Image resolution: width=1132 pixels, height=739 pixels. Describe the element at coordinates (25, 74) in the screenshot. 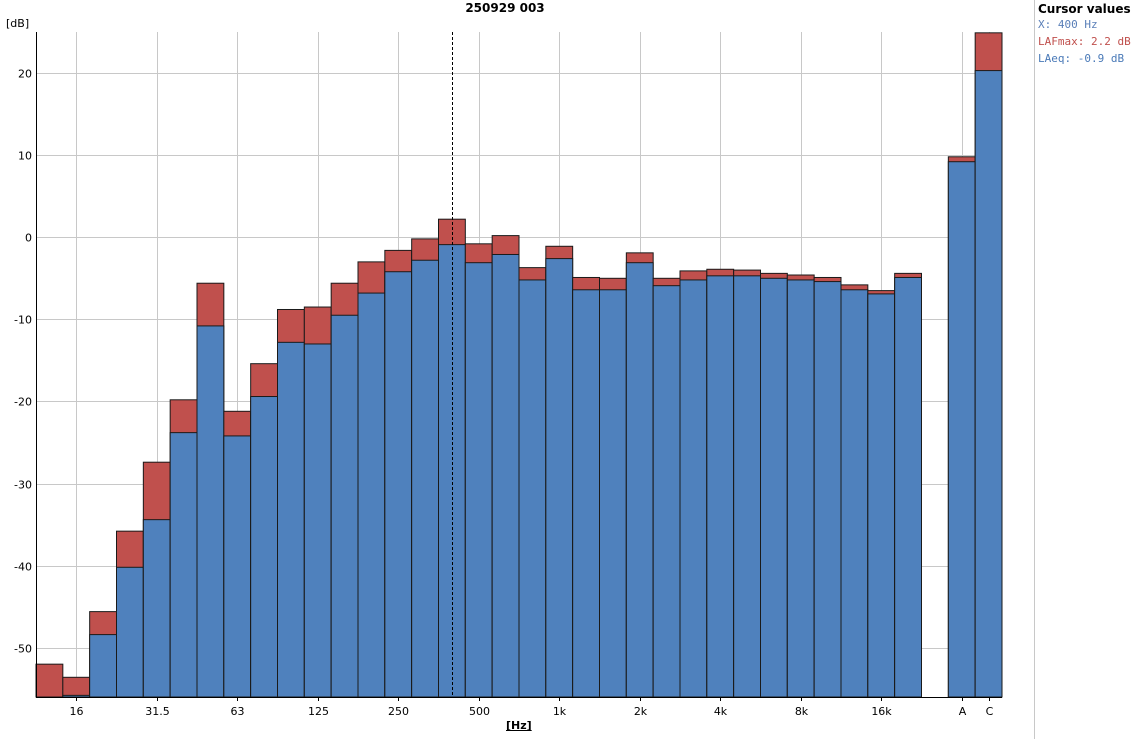

I see `y-tick-label: 20` at that location.